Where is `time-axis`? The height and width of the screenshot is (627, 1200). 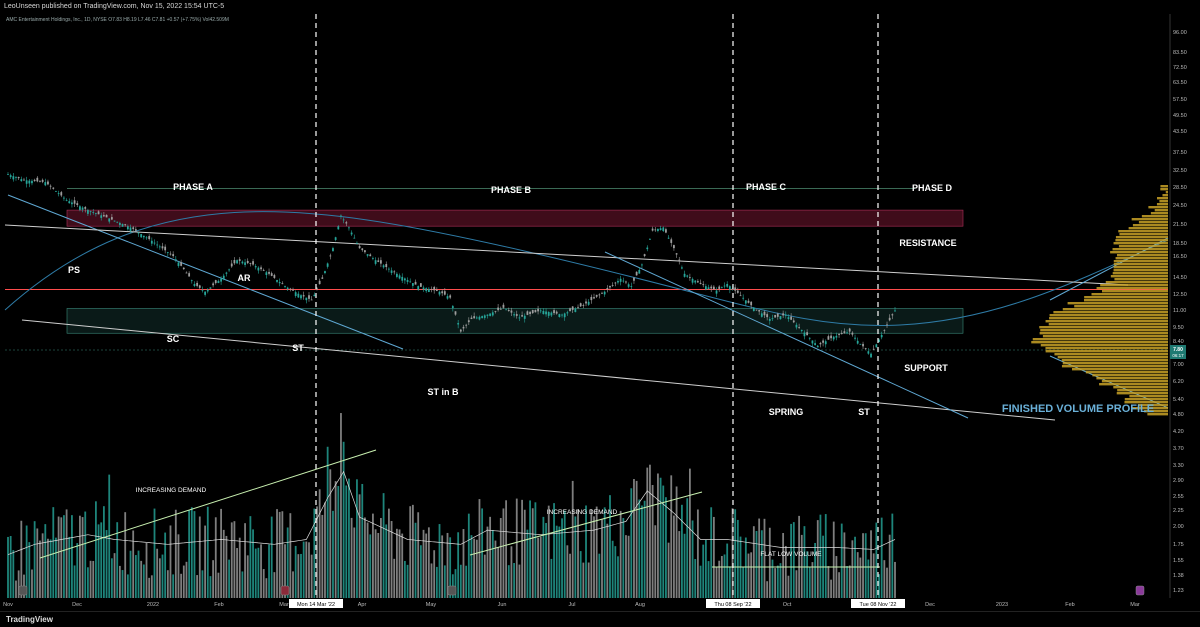
time-axis is located at coordinates (600, 604).